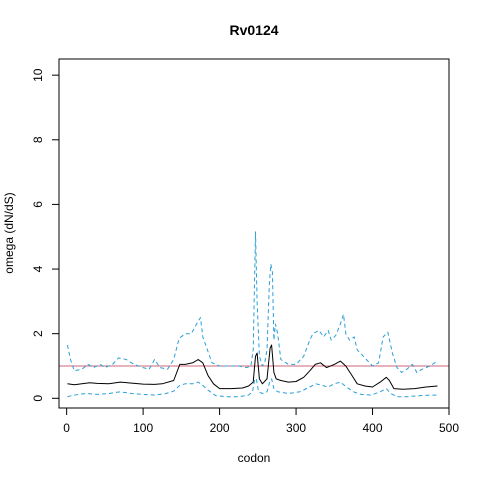  I want to click on y-tick-label: 0, so click(38, 398).